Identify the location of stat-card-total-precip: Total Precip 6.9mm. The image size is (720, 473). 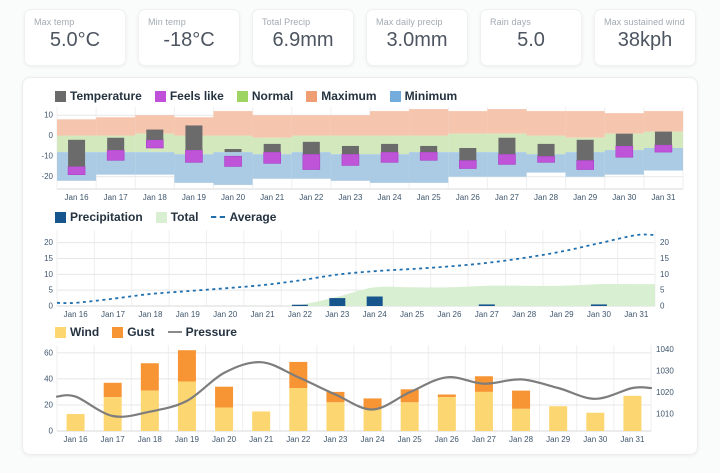
(303, 37).